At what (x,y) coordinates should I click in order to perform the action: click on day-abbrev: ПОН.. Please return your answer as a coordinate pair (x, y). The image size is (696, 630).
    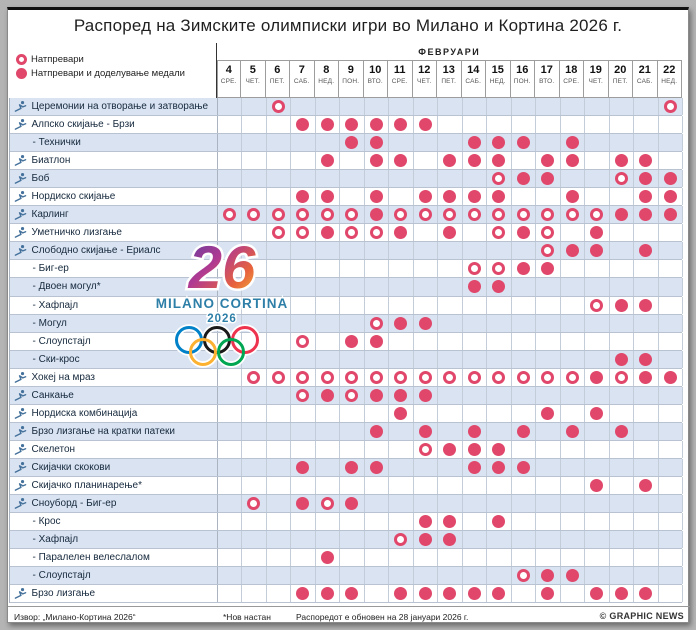
    Looking at the image, I should click on (522, 81).